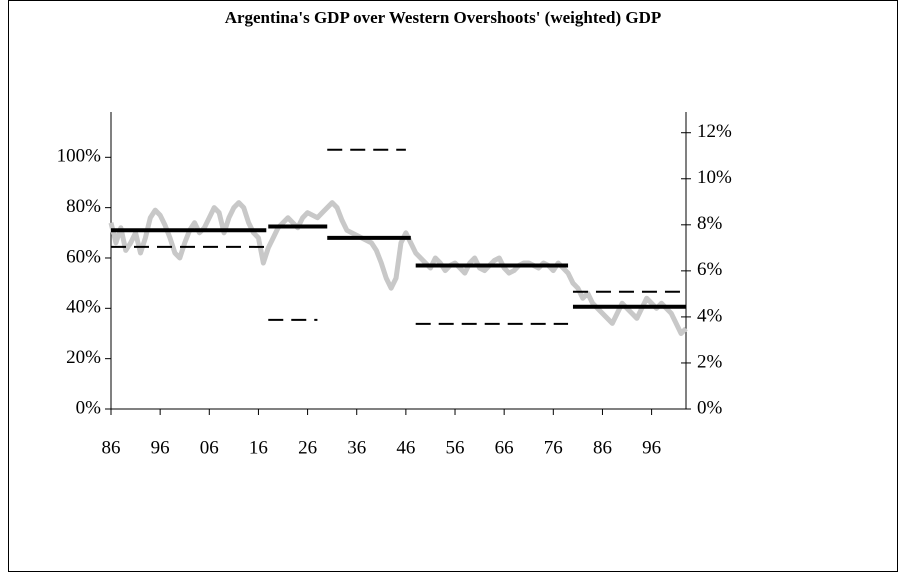  What do you see at coordinates (455, 447) in the screenshot?
I see `x-tick-label: 56` at bounding box center [455, 447].